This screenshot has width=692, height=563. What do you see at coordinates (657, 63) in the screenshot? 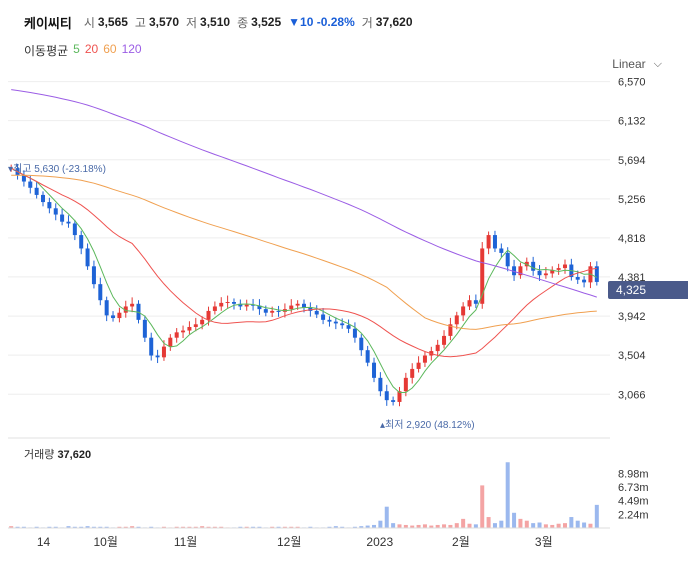
I see `chevron-down-icon: ⌵` at bounding box center [657, 63].